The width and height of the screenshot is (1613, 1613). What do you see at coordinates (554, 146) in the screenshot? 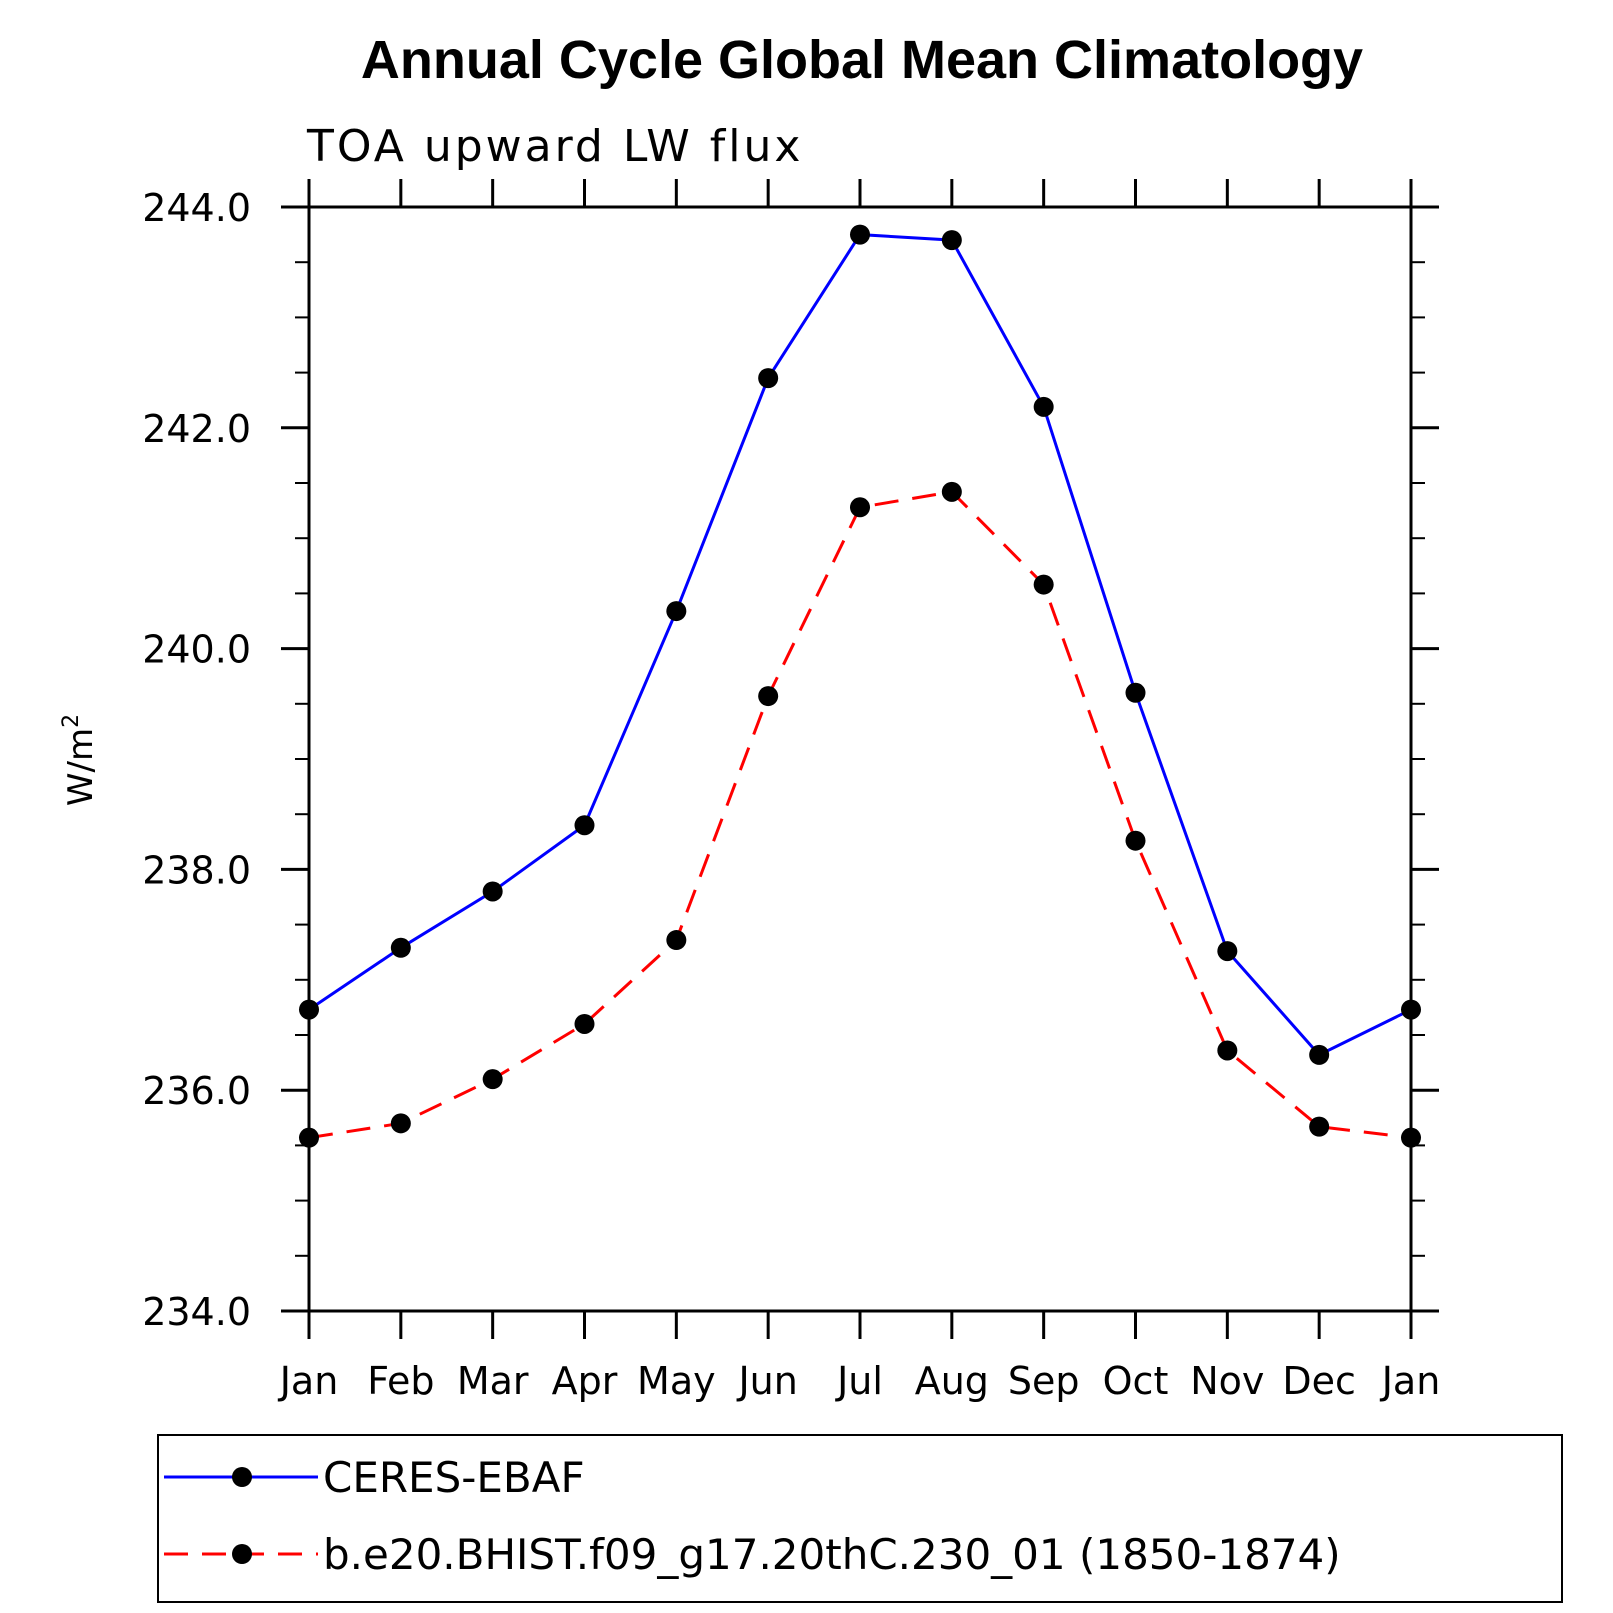
I see `chart-subtitle: TOA upward LW flux` at bounding box center [554, 146].